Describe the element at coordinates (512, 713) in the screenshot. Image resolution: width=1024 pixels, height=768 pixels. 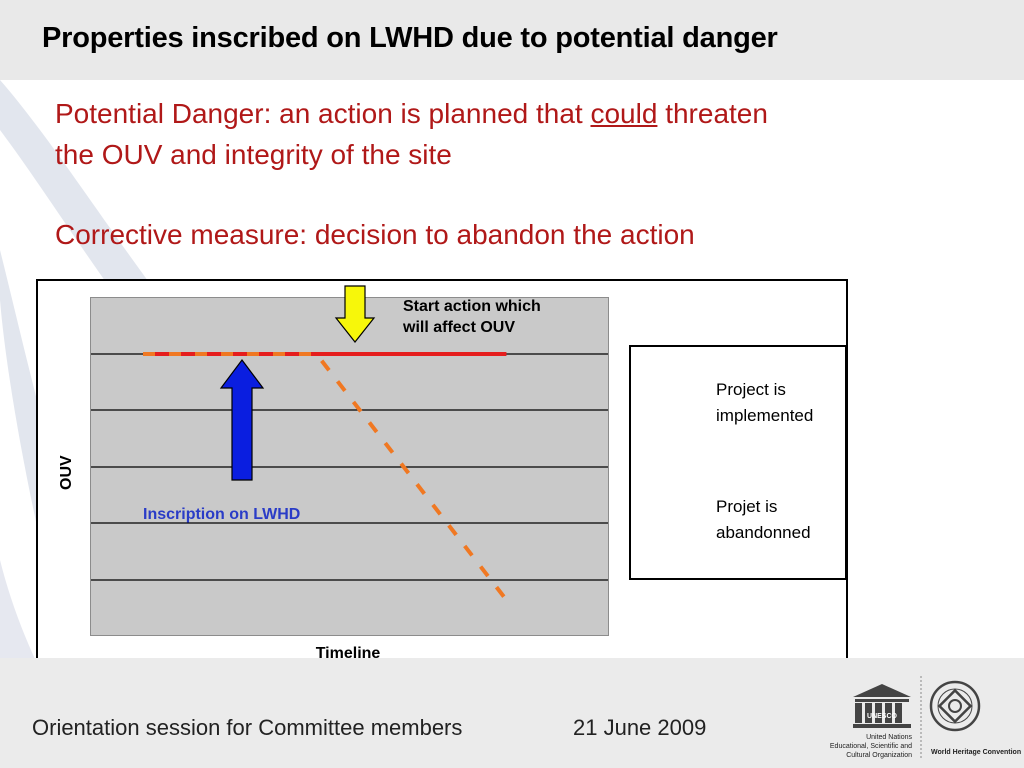
I see `footer-band` at that location.